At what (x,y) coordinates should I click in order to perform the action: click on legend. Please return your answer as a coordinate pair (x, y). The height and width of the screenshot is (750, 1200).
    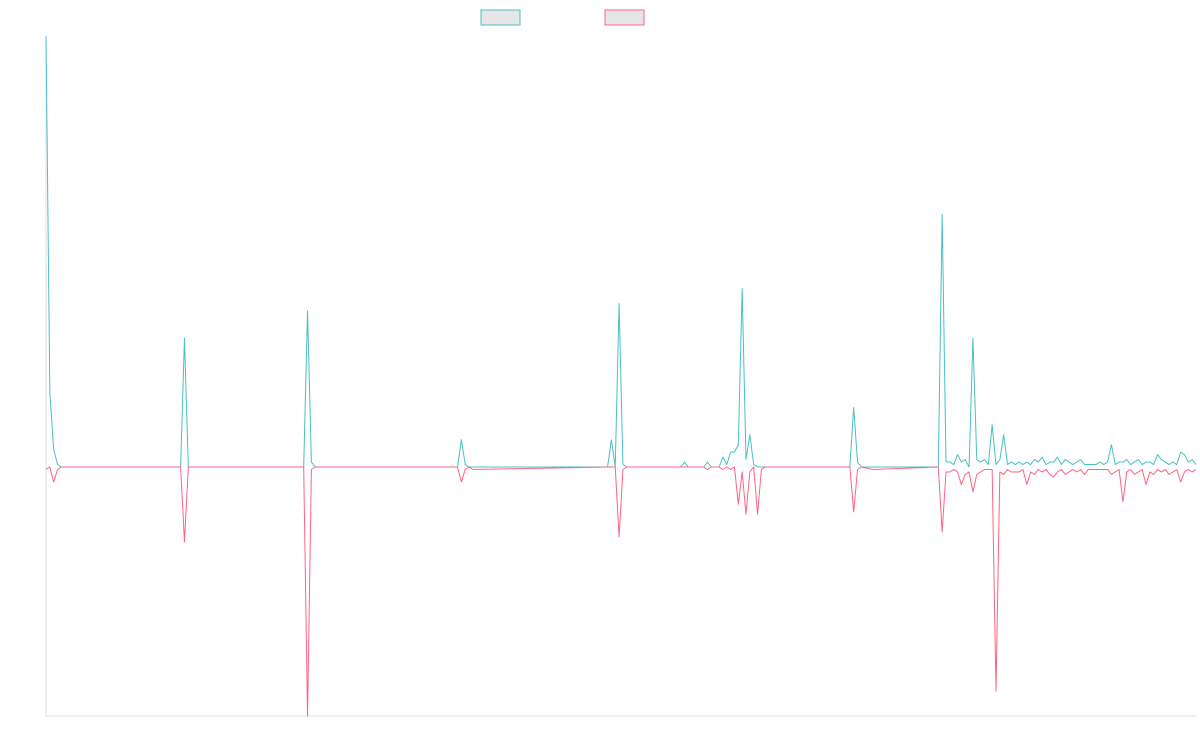
    Looking at the image, I should click on (562, 17).